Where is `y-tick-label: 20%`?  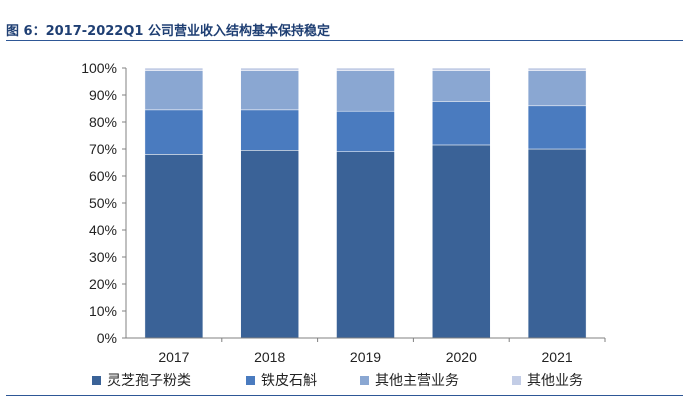
y-tick-label: 20% is located at coordinates (103, 284).